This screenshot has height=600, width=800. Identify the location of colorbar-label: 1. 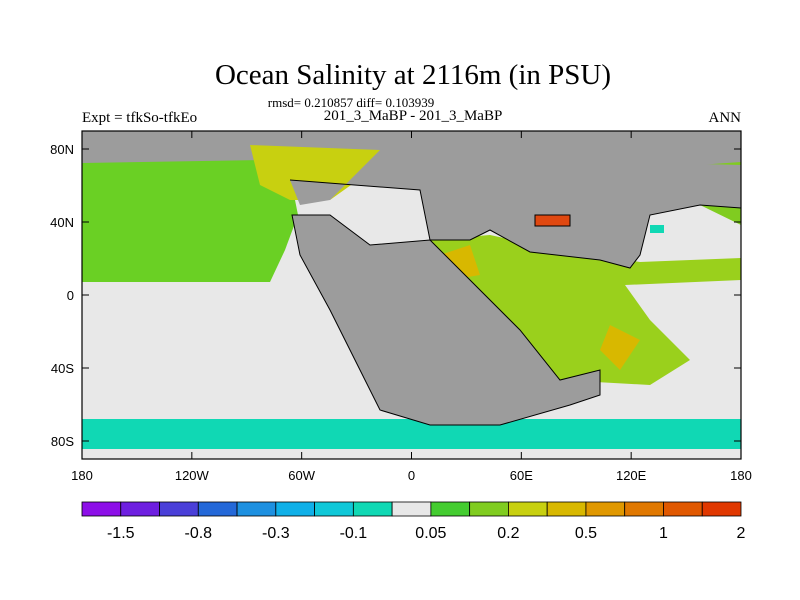
(663, 533).